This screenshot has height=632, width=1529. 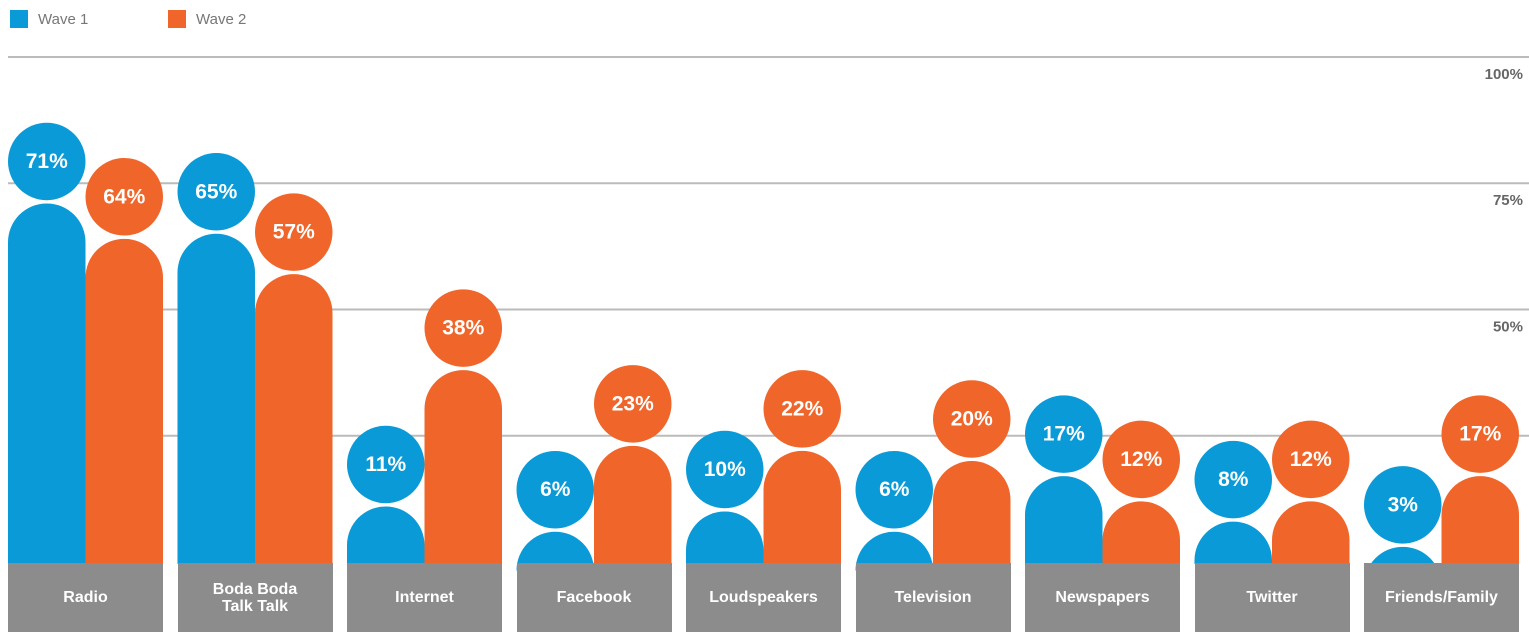 I want to click on value-label: 23%, so click(x=633, y=403).